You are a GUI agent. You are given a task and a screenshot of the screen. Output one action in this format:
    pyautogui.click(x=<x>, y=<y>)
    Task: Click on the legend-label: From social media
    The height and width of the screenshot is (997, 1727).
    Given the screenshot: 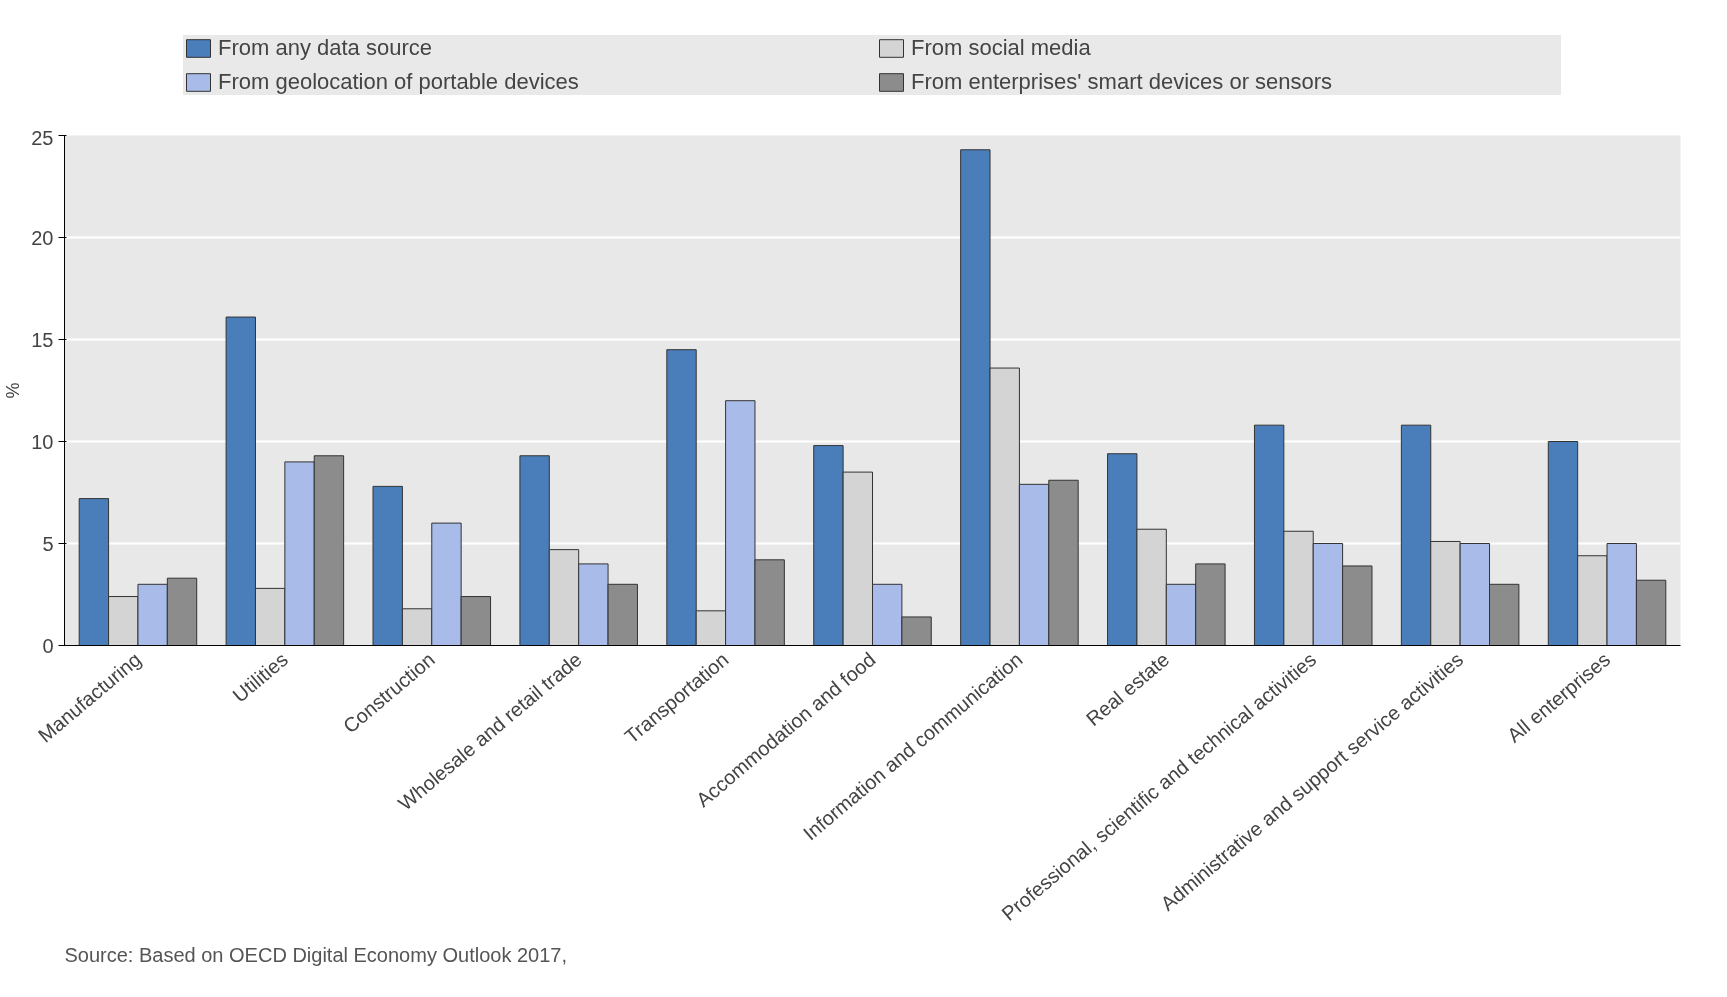 What is the action you would take?
    pyautogui.click(x=1001, y=48)
    